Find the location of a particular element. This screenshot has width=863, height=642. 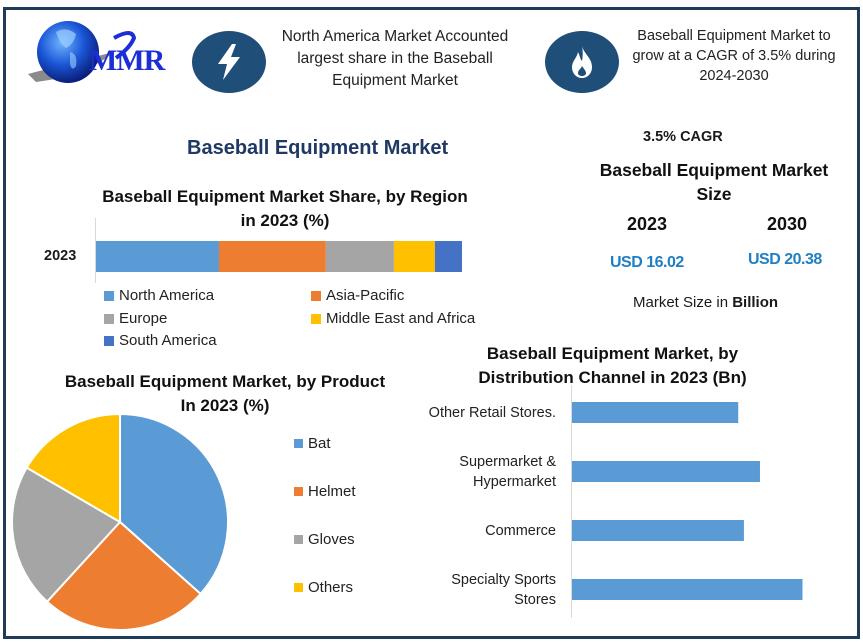

market-size-title-line: Baseball Equipment Market is located at coordinates (714, 170).